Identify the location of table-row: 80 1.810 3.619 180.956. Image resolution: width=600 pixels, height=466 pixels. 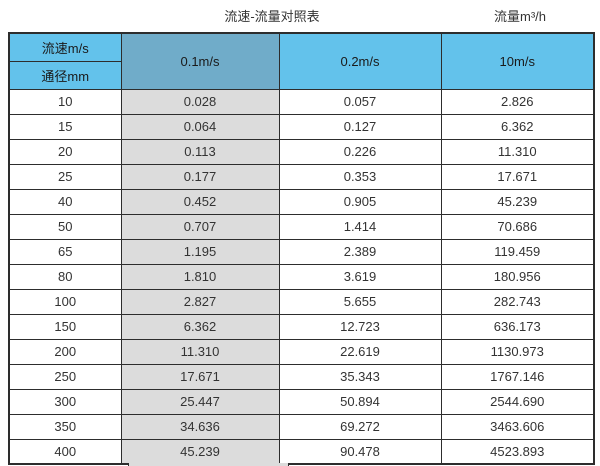
(301, 276).